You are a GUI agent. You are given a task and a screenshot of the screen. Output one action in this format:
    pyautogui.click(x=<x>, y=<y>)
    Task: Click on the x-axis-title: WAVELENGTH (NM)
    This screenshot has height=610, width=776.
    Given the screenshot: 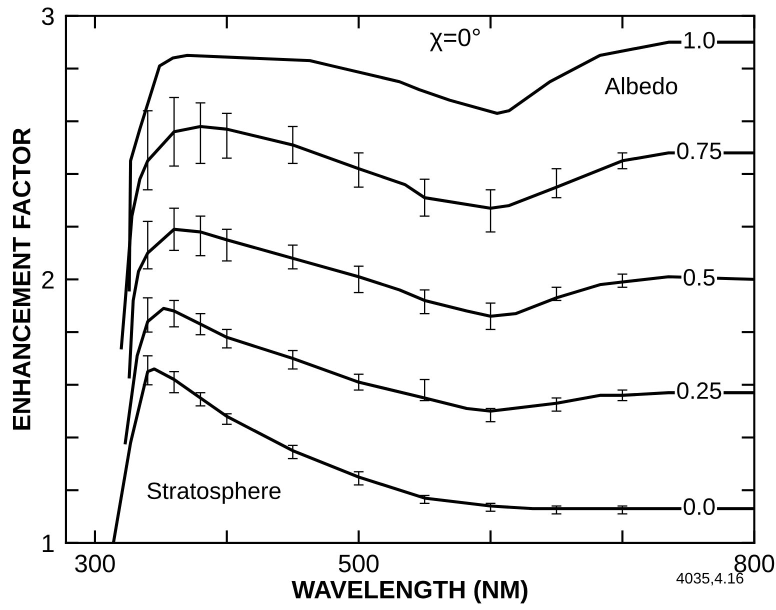 What is the action you would take?
    pyautogui.click(x=410, y=592)
    